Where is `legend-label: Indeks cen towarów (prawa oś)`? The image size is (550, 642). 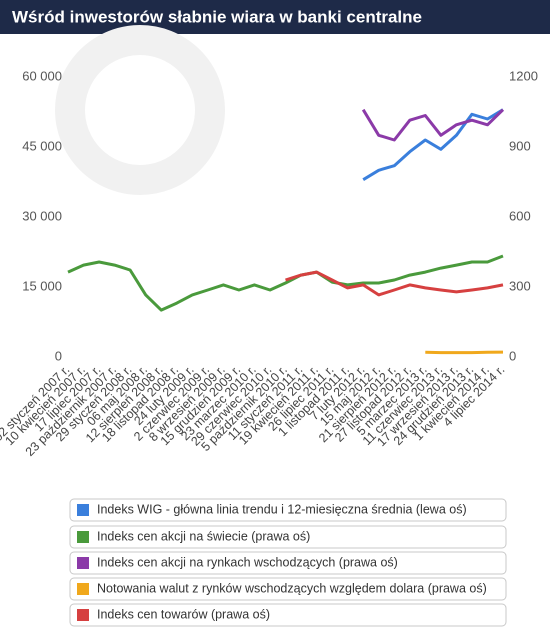
legend-label: Indeks cen towarów (prawa oś) is located at coordinates (183, 614).